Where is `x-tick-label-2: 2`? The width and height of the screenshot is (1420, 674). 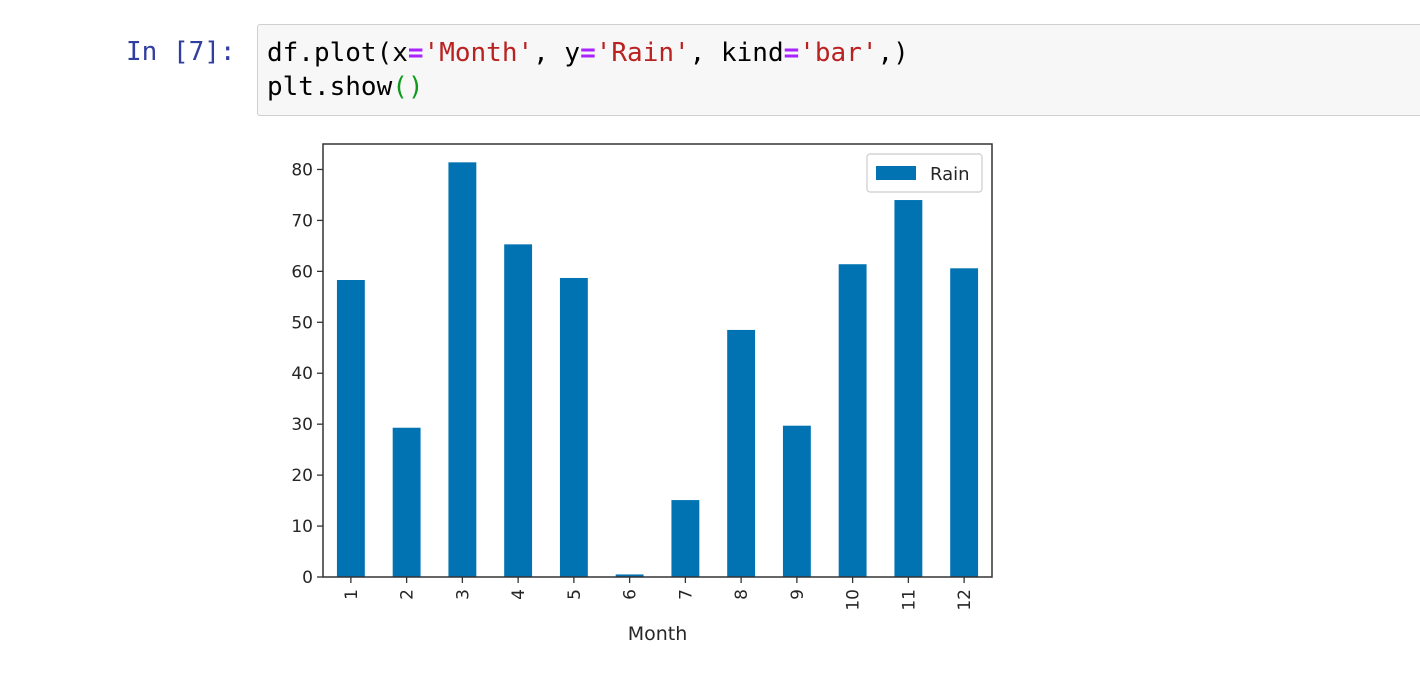
x-tick-label-2: 2 is located at coordinates (408, 594).